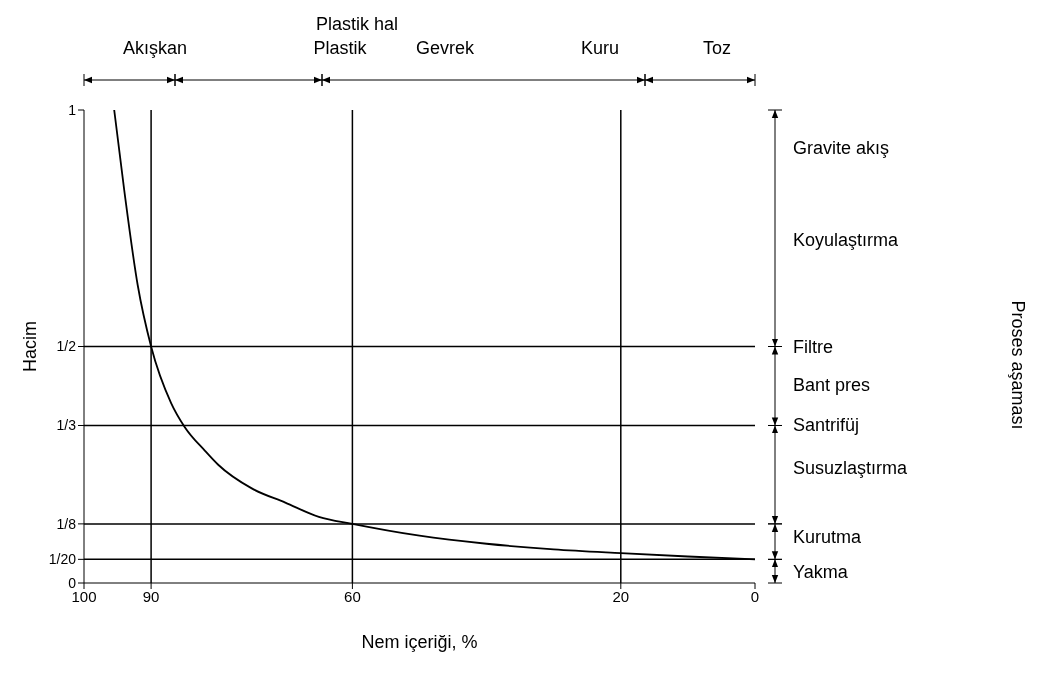  What do you see at coordinates (155, 48) in the screenshot?
I see `text: Akışkan` at bounding box center [155, 48].